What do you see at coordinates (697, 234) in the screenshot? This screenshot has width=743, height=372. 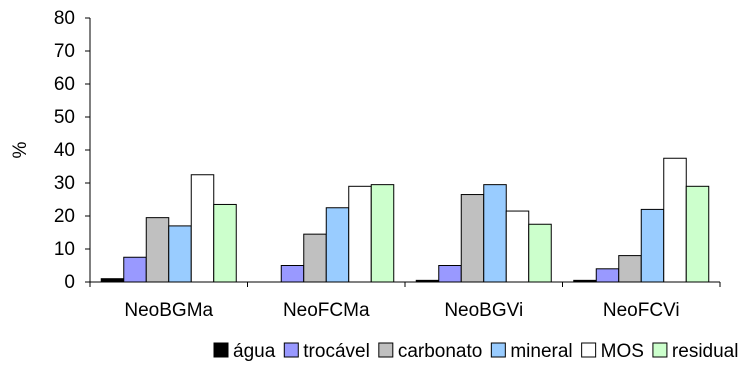 I see `bar-residual-NeoFCVi` at bounding box center [697, 234].